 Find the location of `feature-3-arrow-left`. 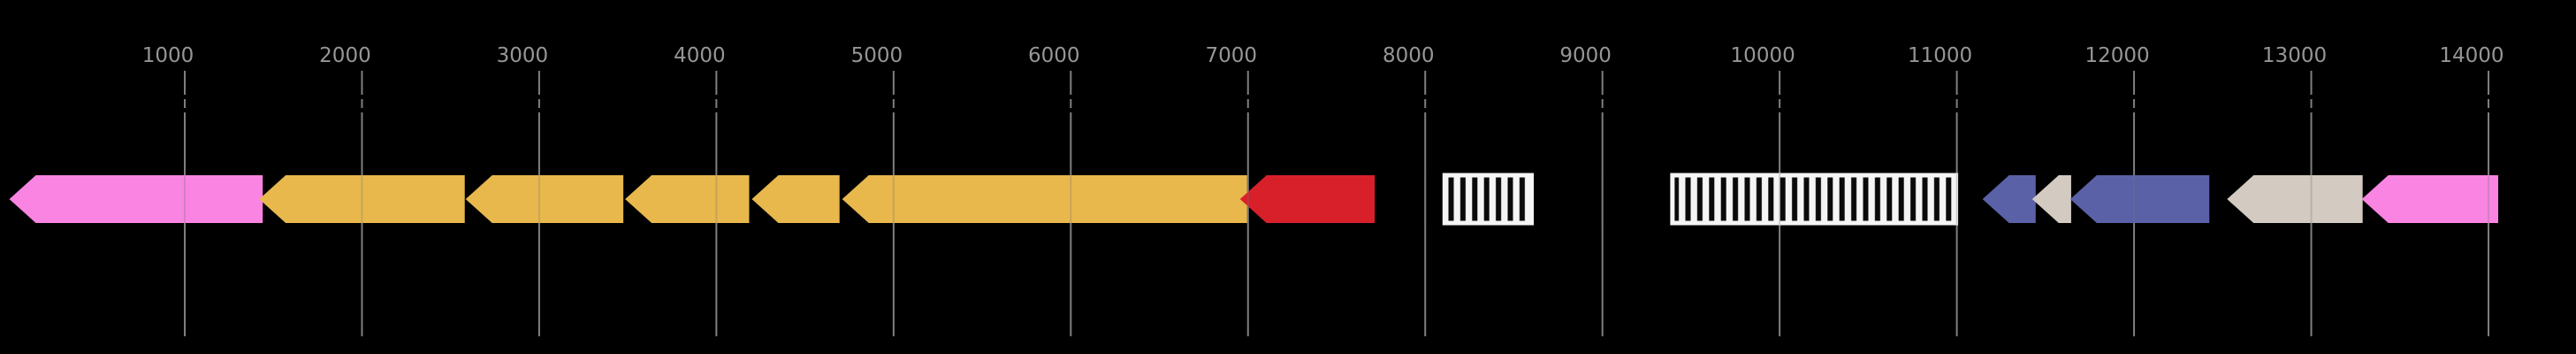

feature-3-arrow-left is located at coordinates (544, 199).